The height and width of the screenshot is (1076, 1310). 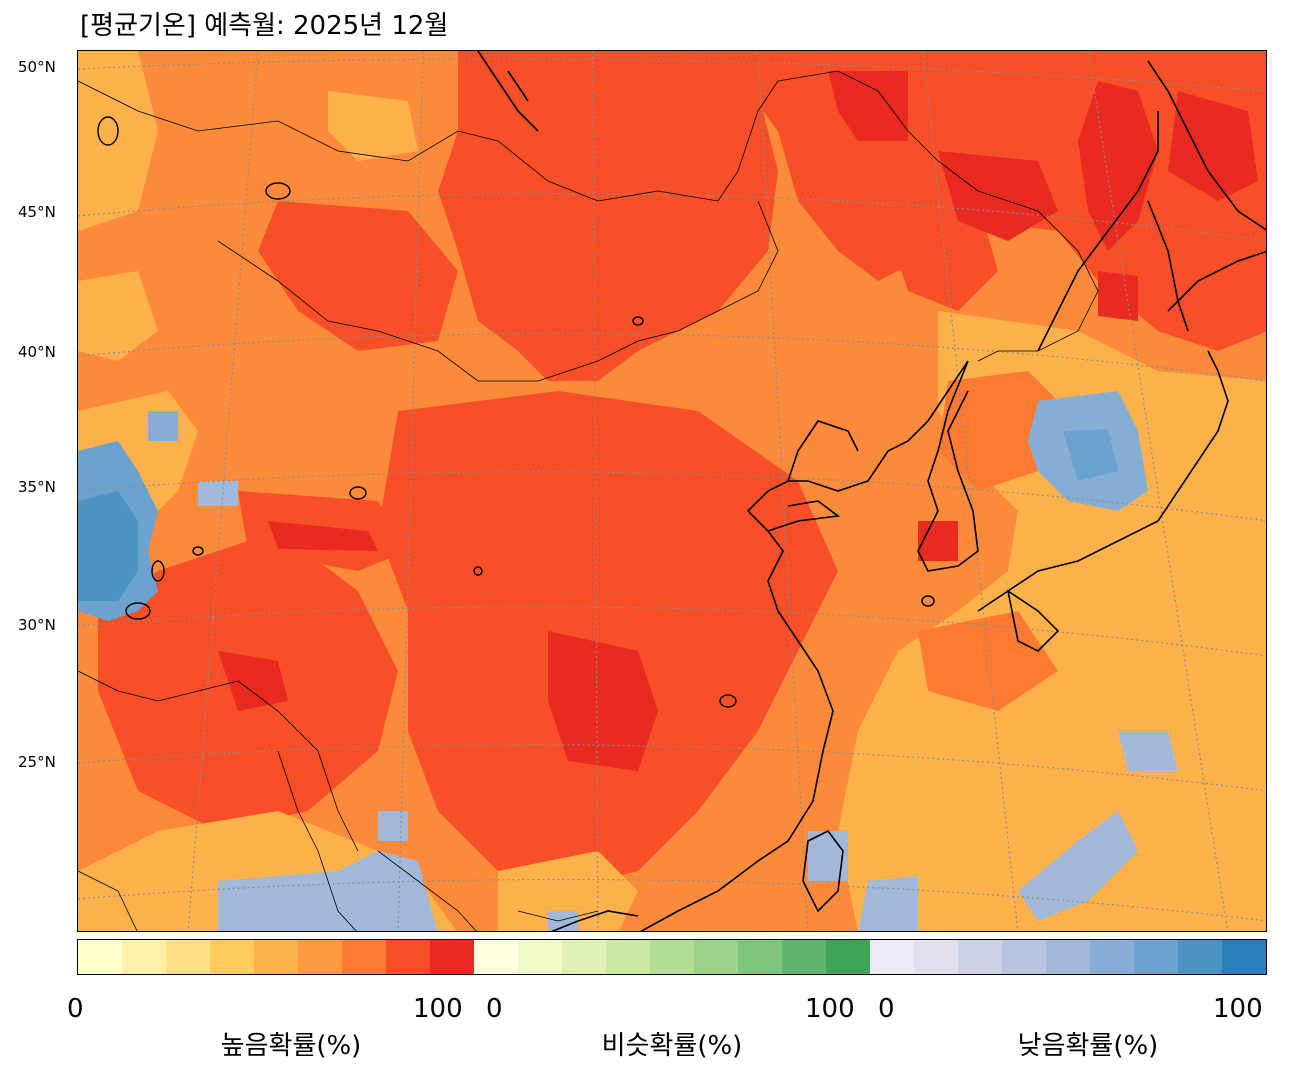 What do you see at coordinates (291, 1046) in the screenshot?
I see `colorbar-high-label: 높음확률(%)` at bounding box center [291, 1046].